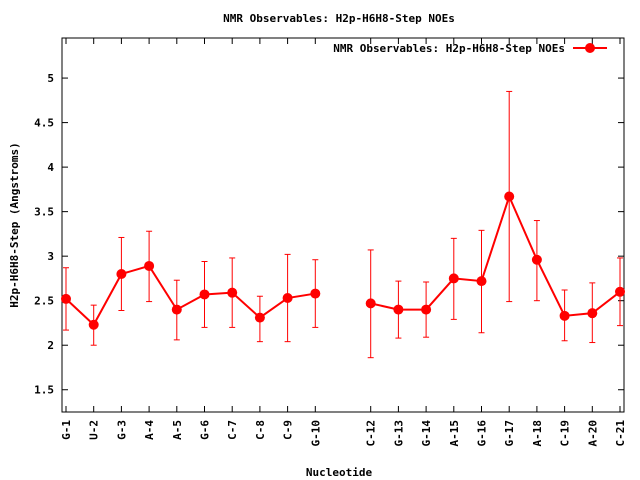  I want to click on y-tick-label: 4, so click(50, 167).